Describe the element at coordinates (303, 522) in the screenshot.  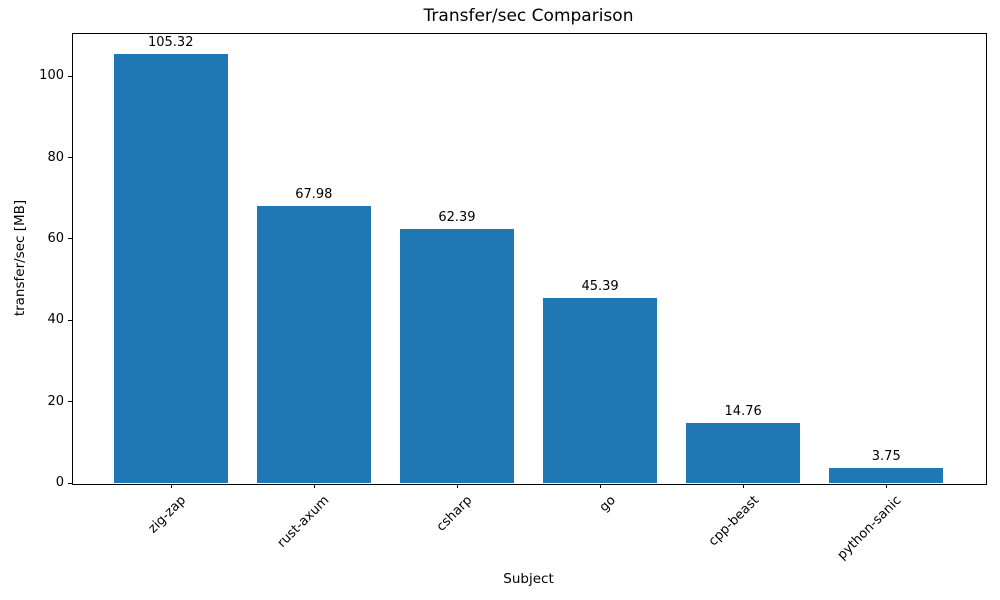
I see `x-tick-label: rust-axum` at that location.